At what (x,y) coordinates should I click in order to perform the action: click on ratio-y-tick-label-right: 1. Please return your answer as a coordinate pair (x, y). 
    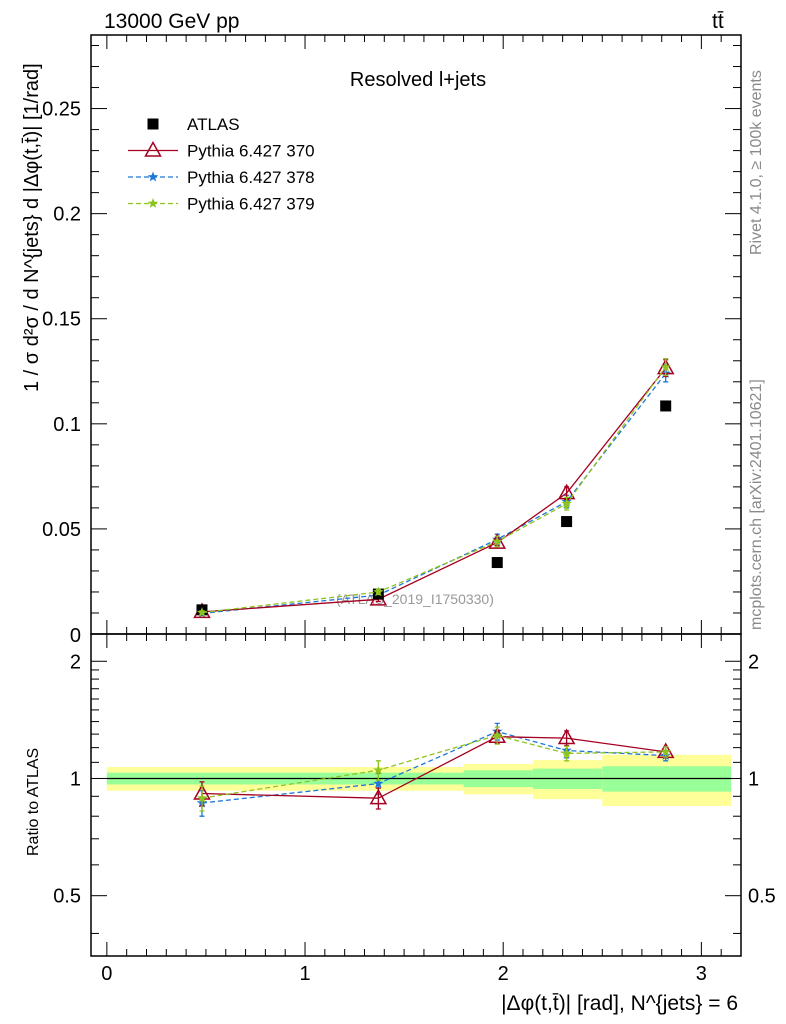
    Looking at the image, I should click on (753, 779).